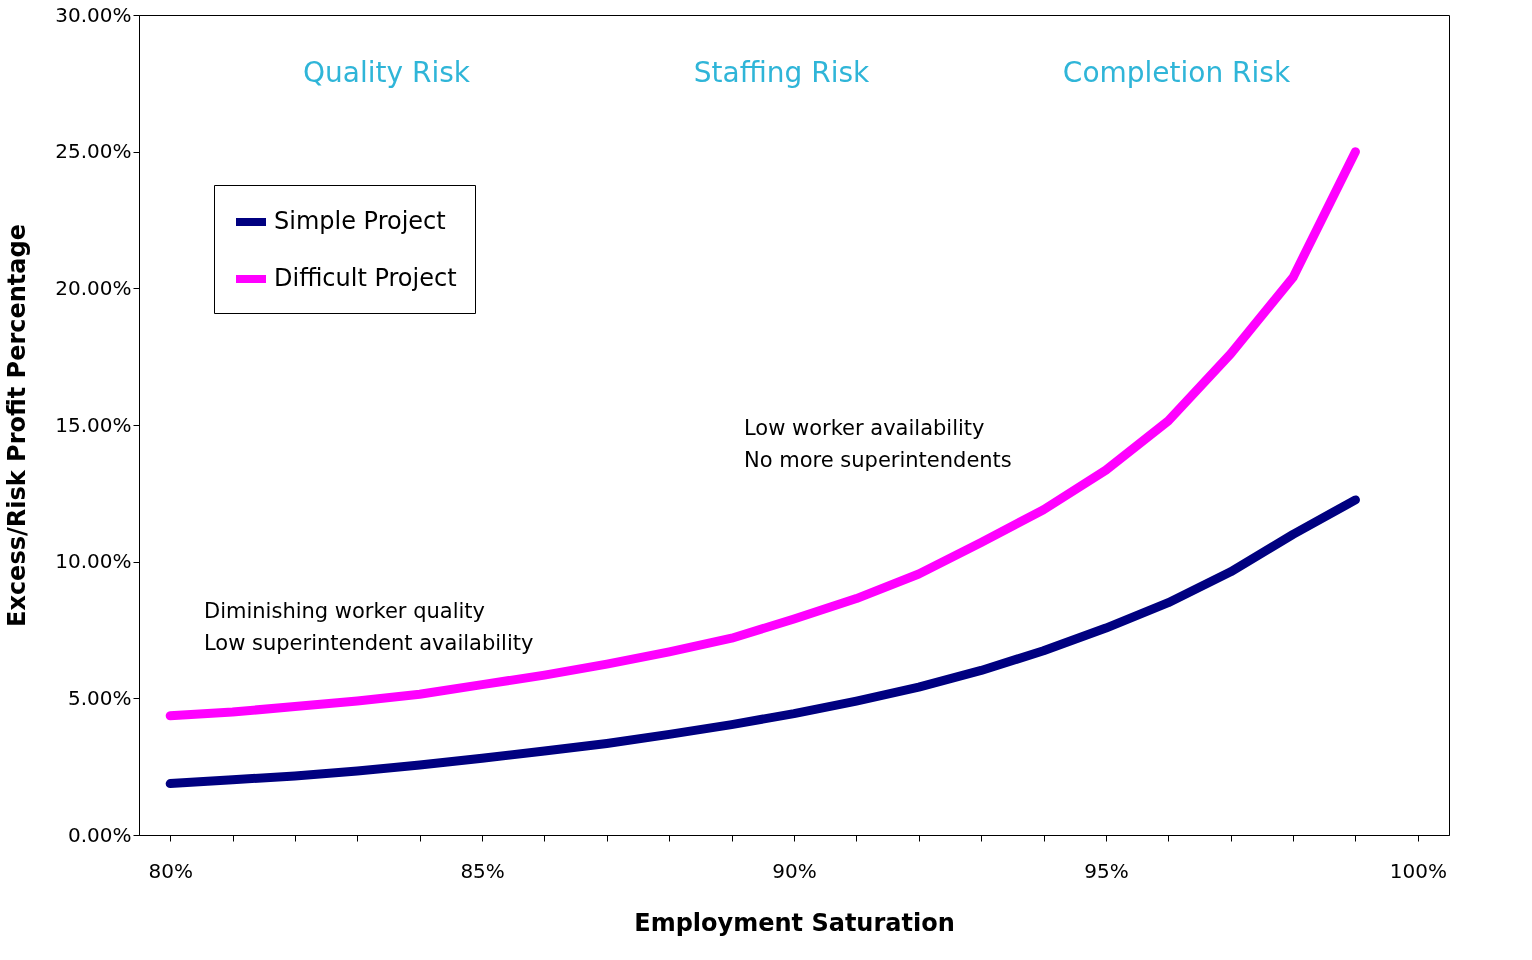  What do you see at coordinates (93, 424) in the screenshot?
I see `y-tick-label: 15.00%` at bounding box center [93, 424].